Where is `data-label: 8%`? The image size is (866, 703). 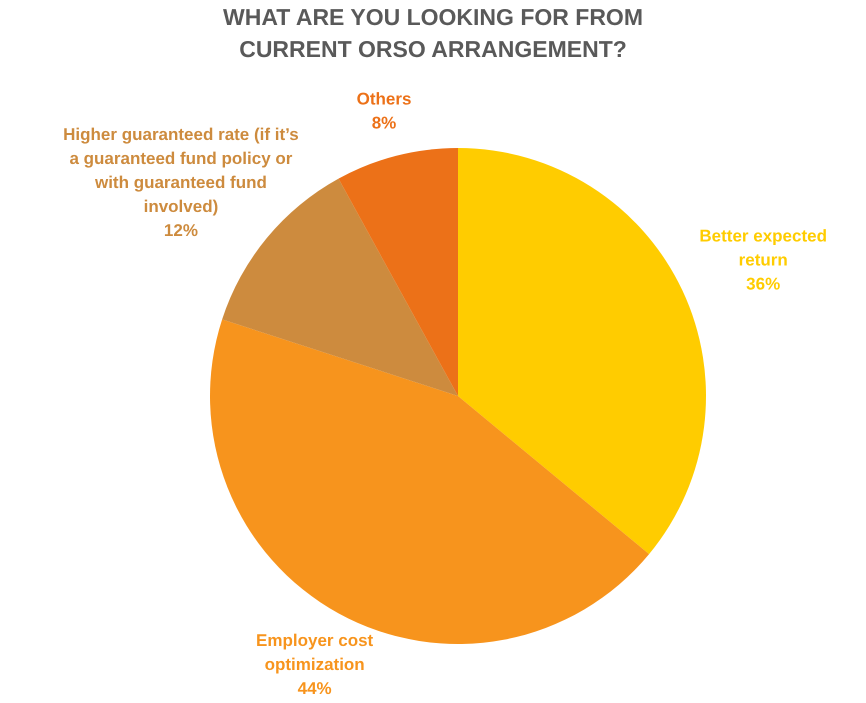
data-label: 8% is located at coordinates (384, 123).